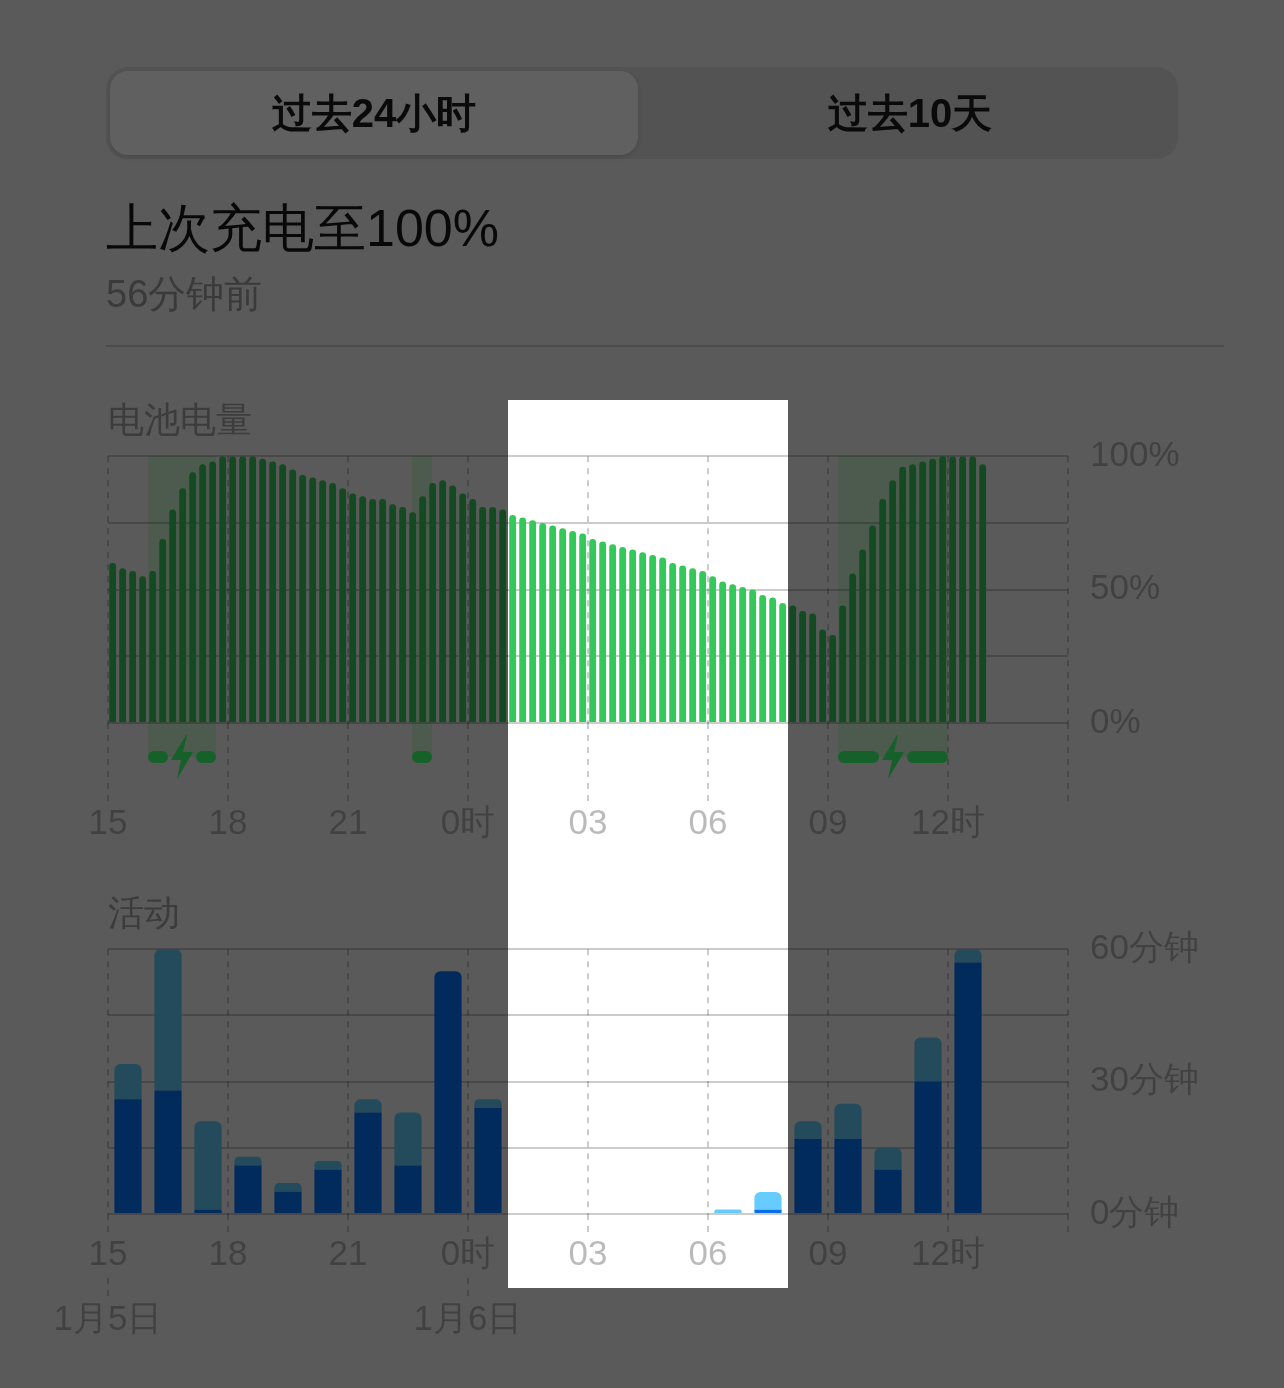 The image size is (1284, 1388). I want to click on text: 上次充电至100%, so click(302, 228).